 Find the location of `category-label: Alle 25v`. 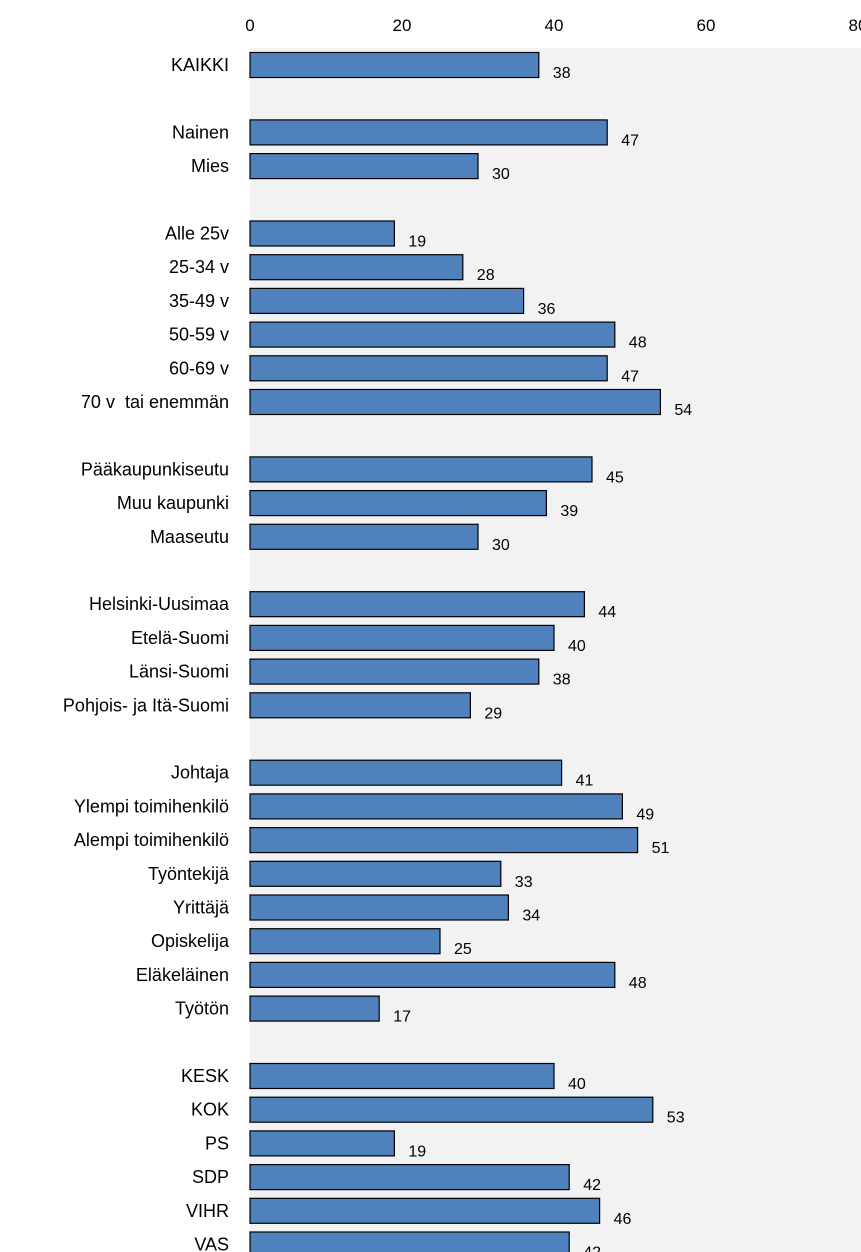

category-label: Alle 25v is located at coordinates (197, 234).